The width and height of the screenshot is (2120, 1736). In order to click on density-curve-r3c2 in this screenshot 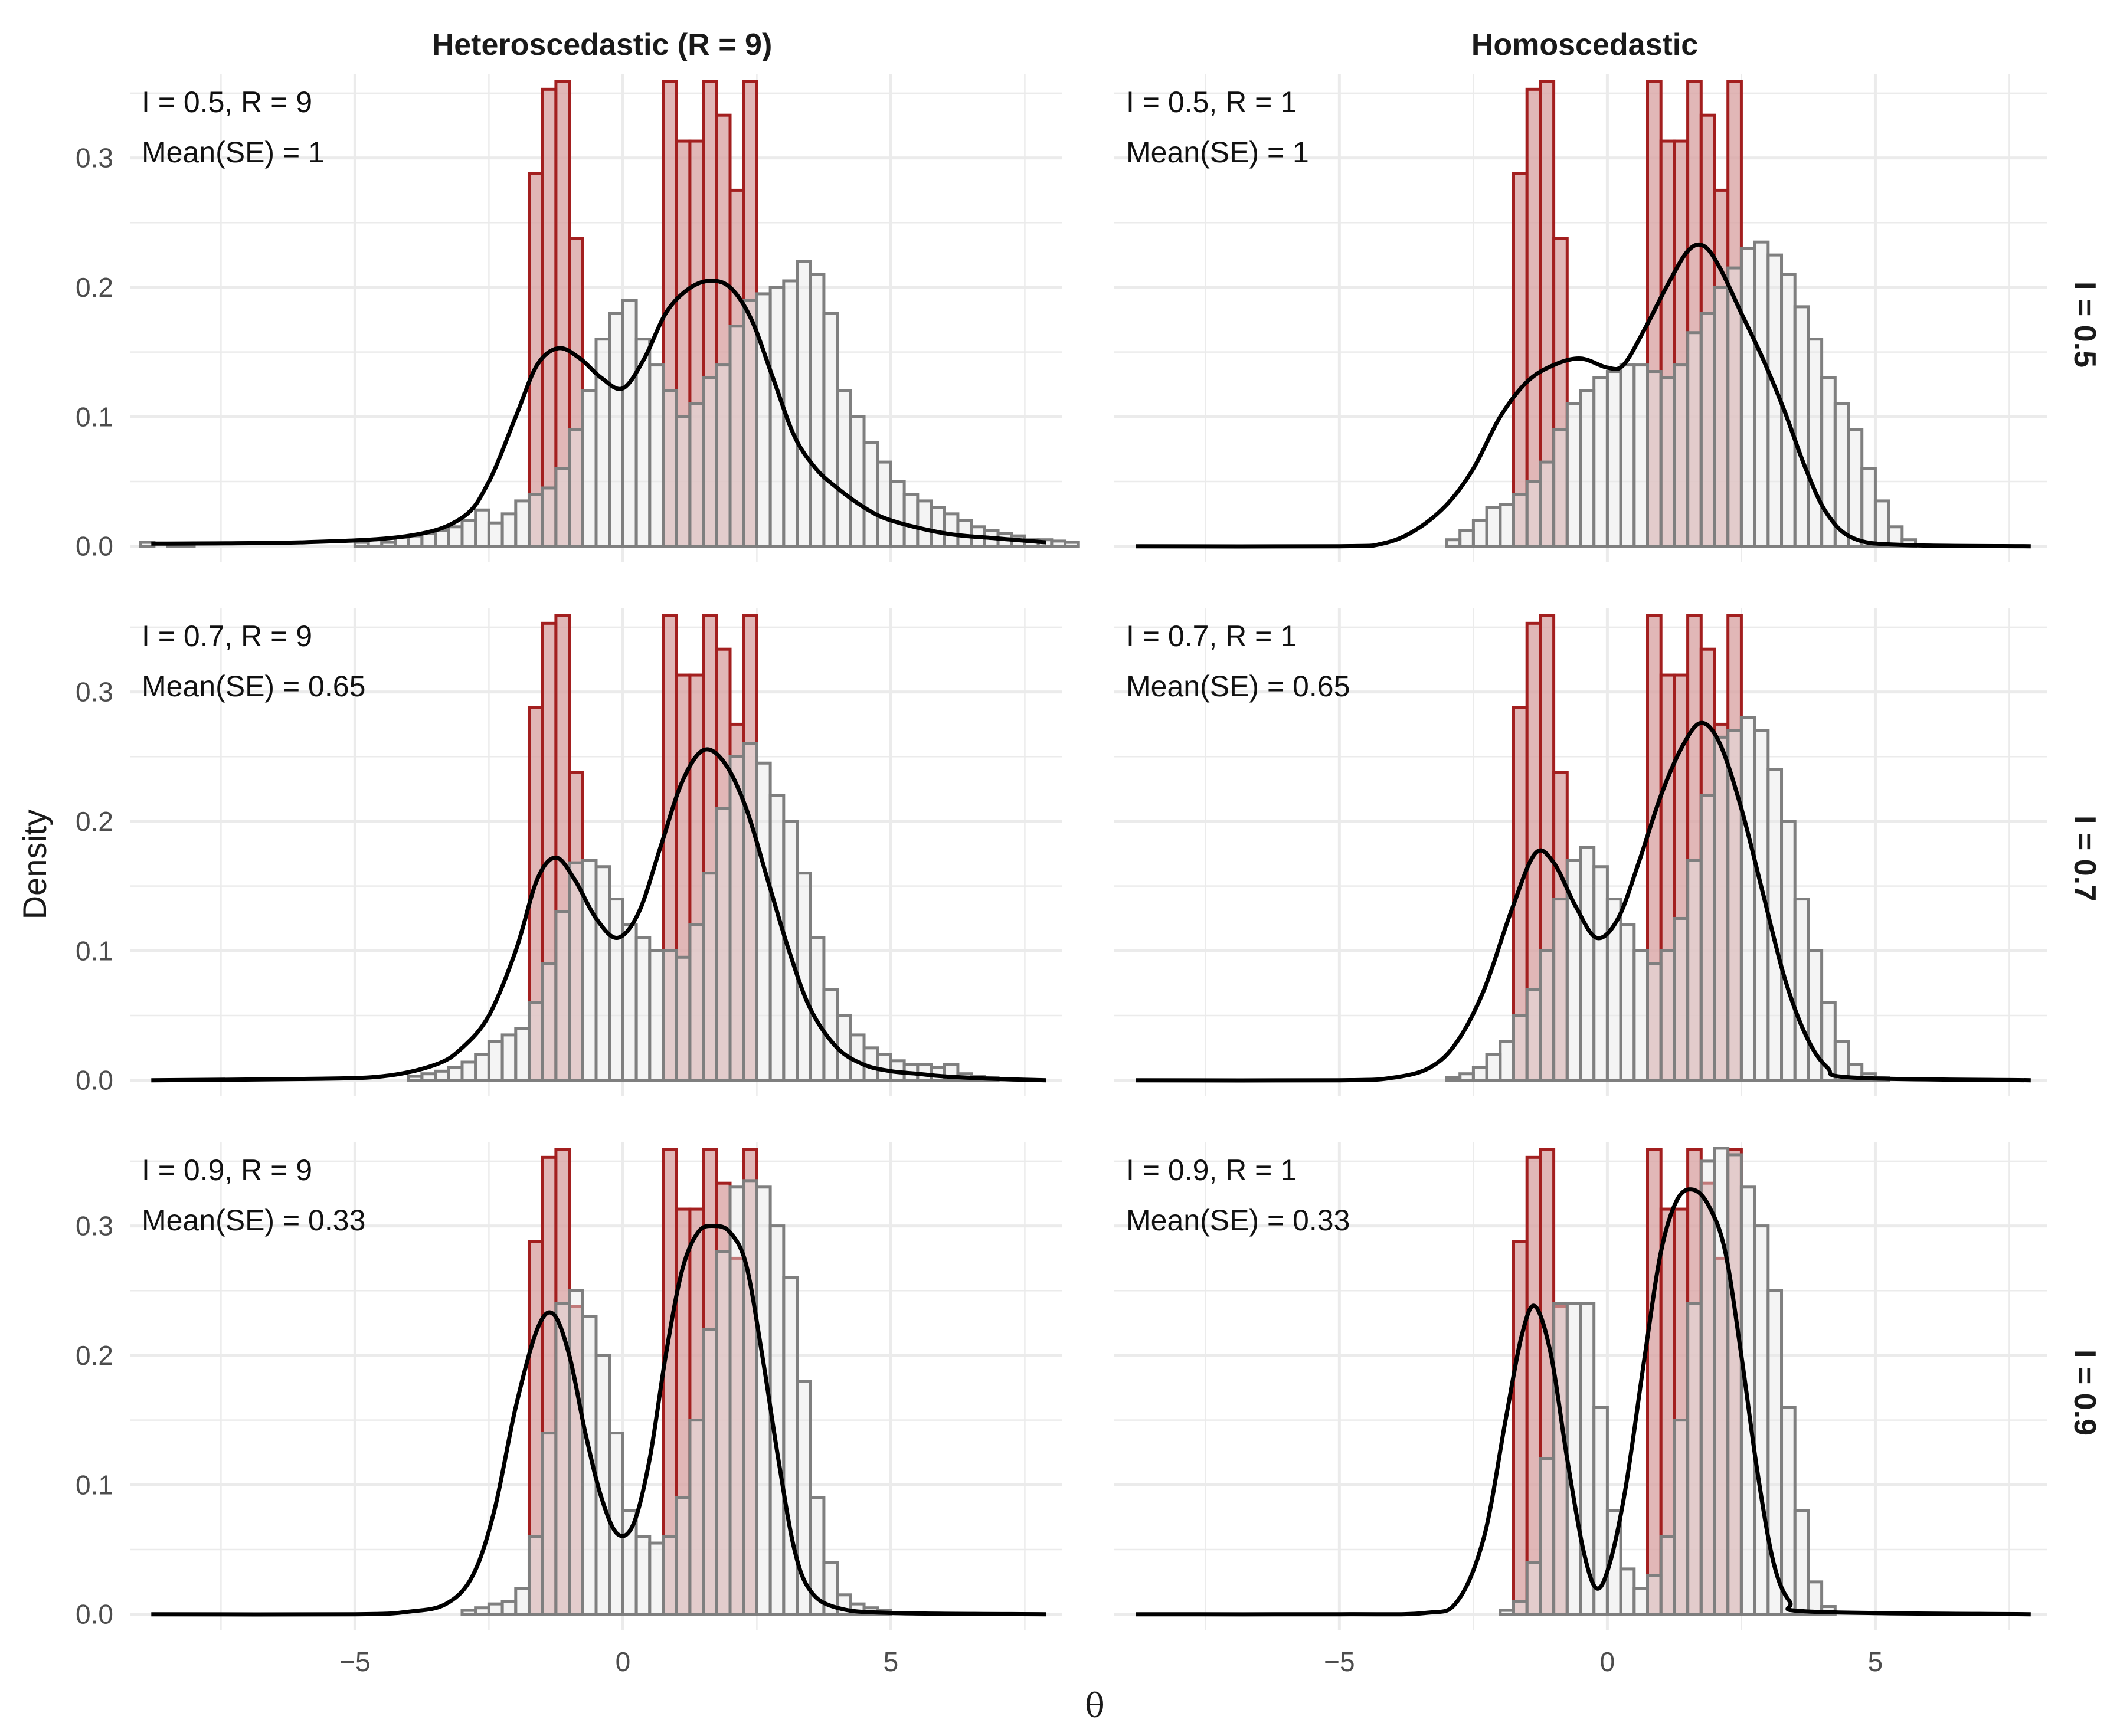, I will do `click(1583, 1402)`.